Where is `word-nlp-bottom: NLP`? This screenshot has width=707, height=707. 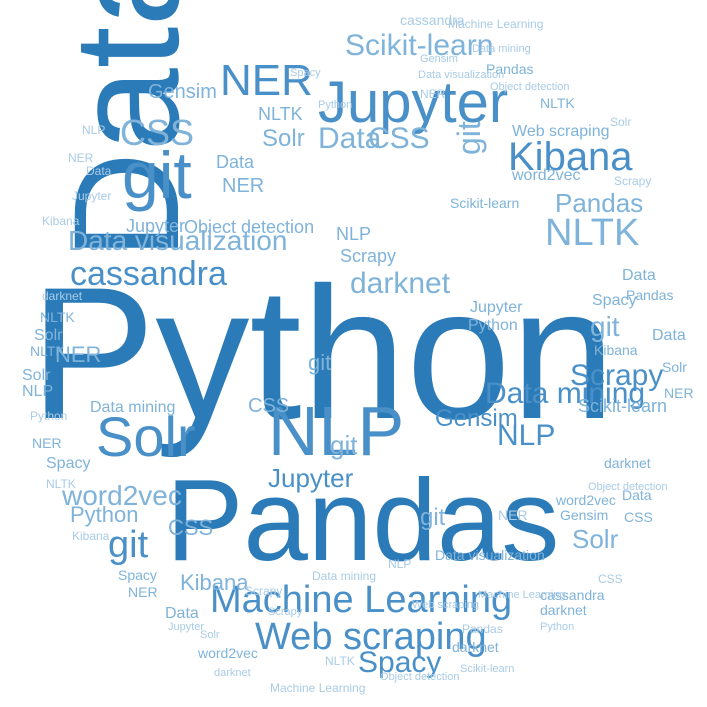 word-nlp-bottom: NLP is located at coordinates (399, 564).